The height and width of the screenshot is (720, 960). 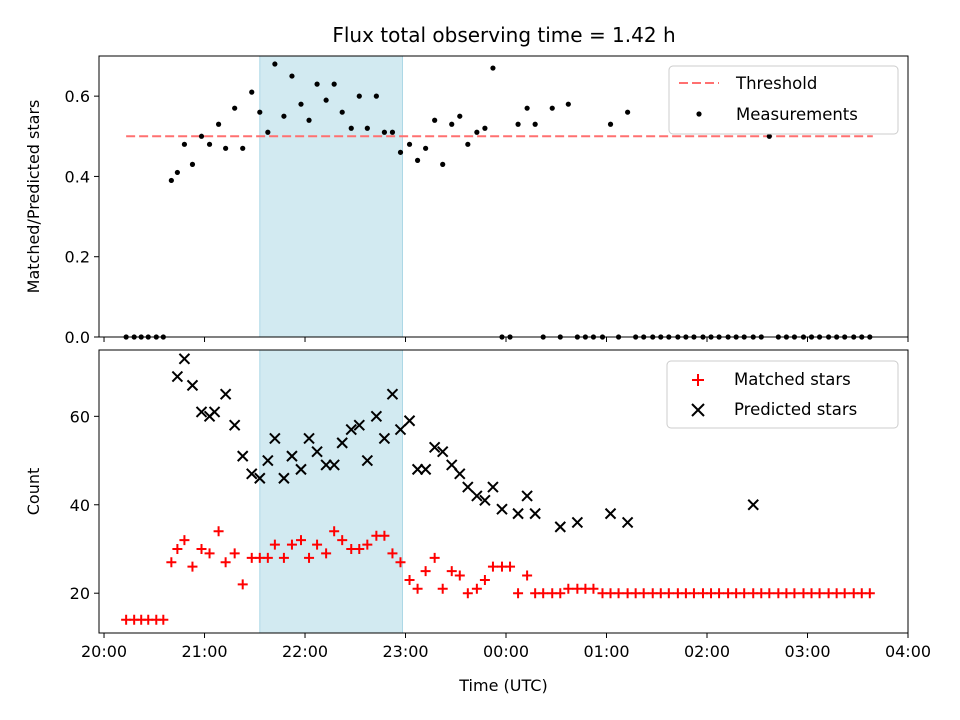 What do you see at coordinates (908, 651) in the screenshot?
I see `x-tick-label: 04:00` at bounding box center [908, 651].